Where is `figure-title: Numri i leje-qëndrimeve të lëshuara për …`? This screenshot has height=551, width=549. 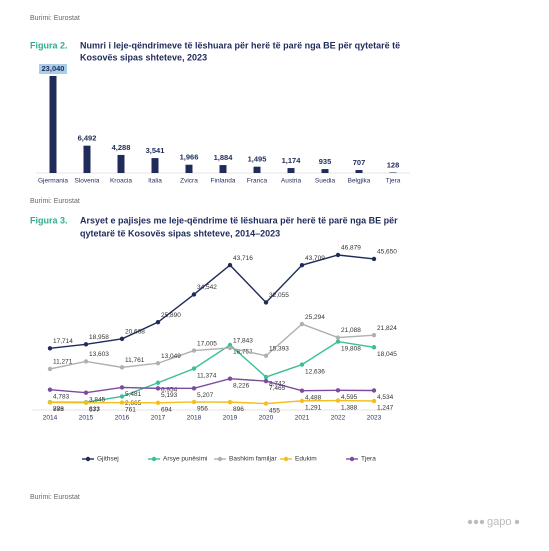 figure-title: Numri i leje-qëndrimeve të lëshuara për … is located at coordinates (240, 45).